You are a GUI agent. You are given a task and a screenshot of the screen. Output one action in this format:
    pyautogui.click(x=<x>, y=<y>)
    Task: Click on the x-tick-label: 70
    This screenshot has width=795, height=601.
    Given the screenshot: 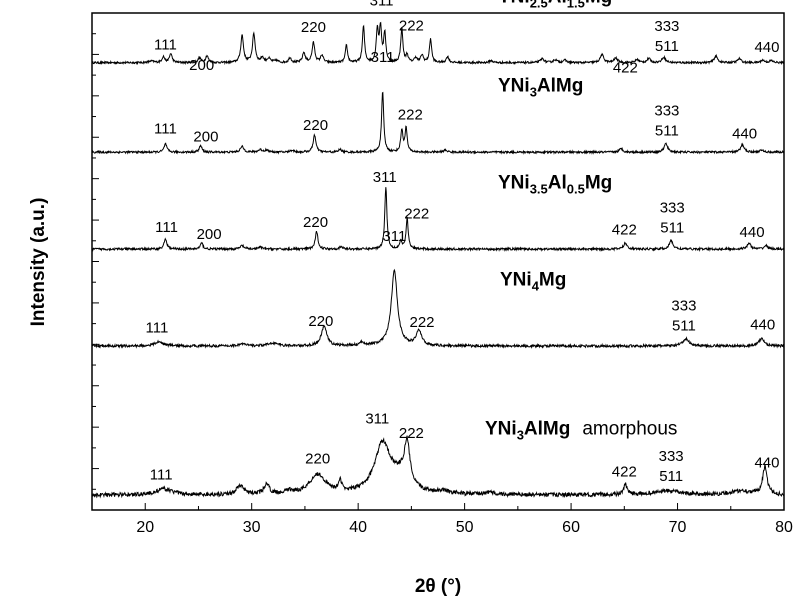 What is the action you would take?
    pyautogui.click(x=678, y=527)
    